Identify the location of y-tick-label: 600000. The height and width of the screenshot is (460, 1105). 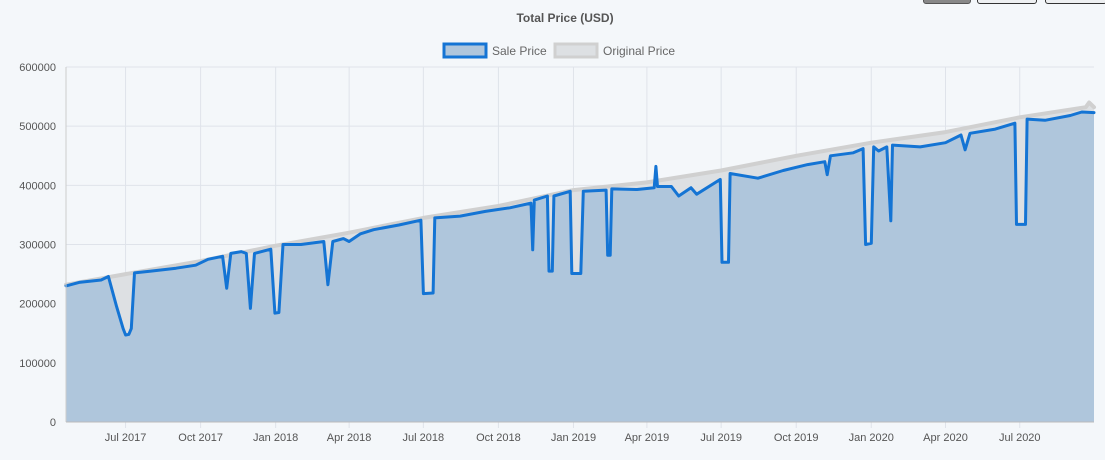
(37, 68).